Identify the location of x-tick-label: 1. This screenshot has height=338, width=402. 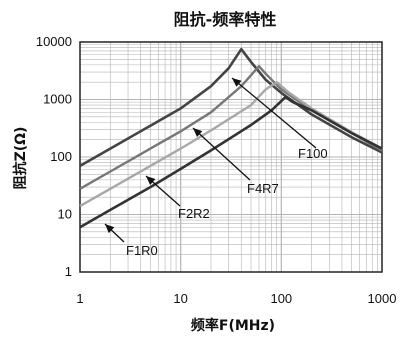
(79, 298).